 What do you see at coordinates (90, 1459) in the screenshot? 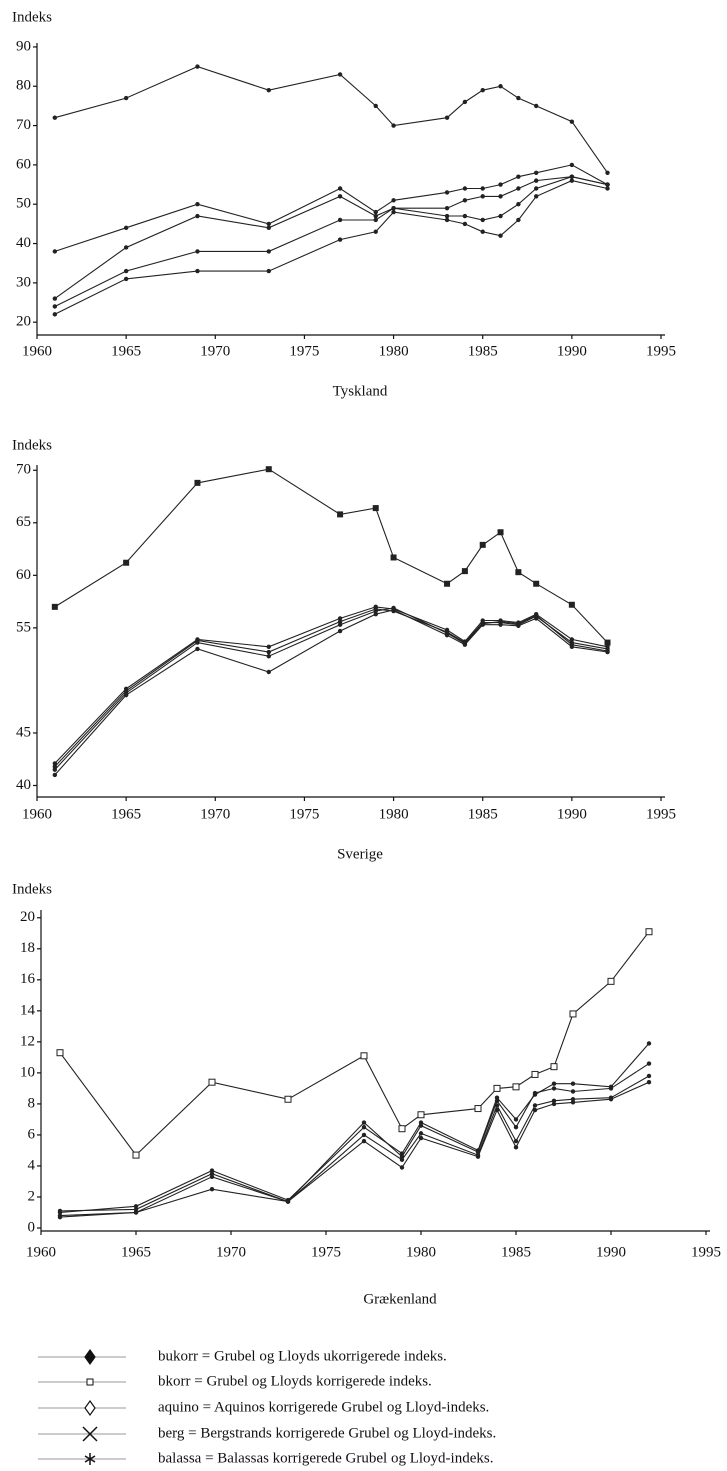
I see `marker-asterisk` at bounding box center [90, 1459].